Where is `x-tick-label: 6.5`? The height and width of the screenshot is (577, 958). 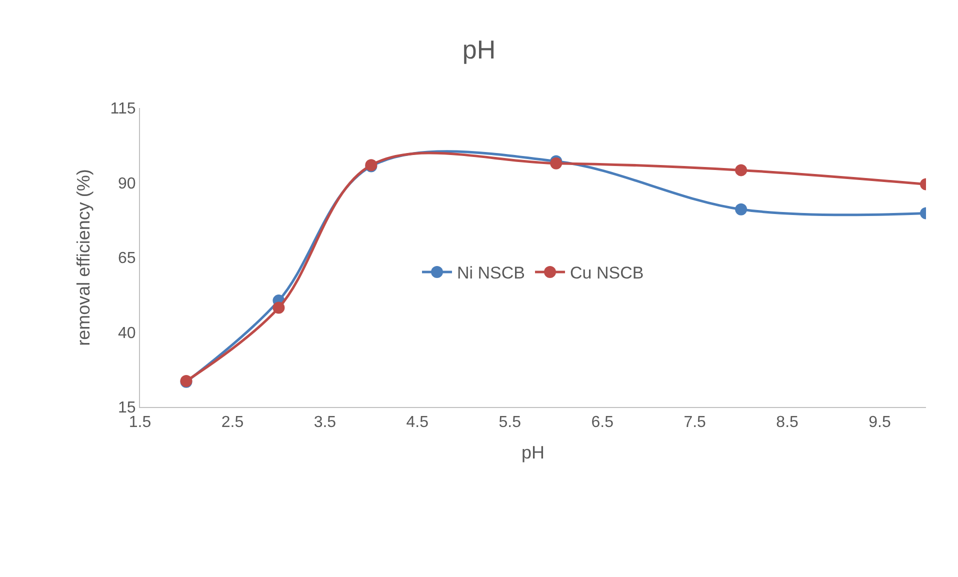
x-tick-label: 6.5 is located at coordinates (602, 423).